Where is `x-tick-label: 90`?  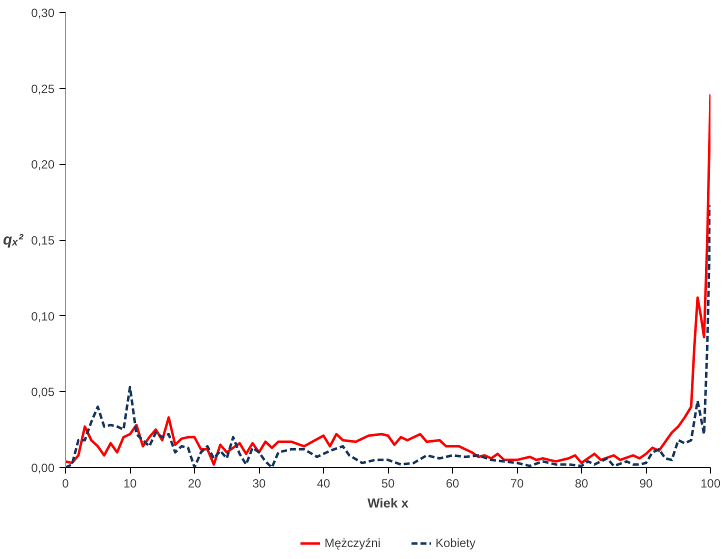
x-tick-label: 90 is located at coordinates (646, 483).